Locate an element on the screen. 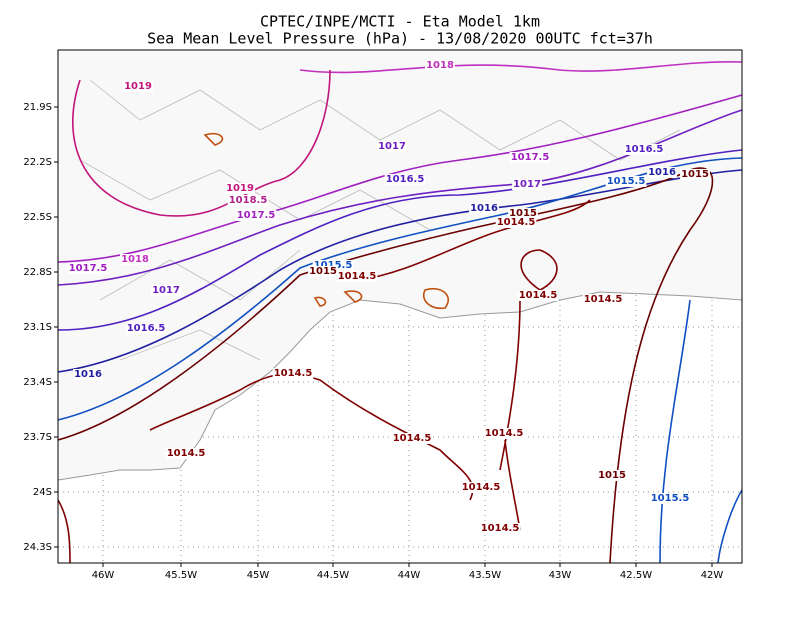 The height and width of the screenshot is (618, 800). lat-label: 24S is located at coordinates (42, 492).